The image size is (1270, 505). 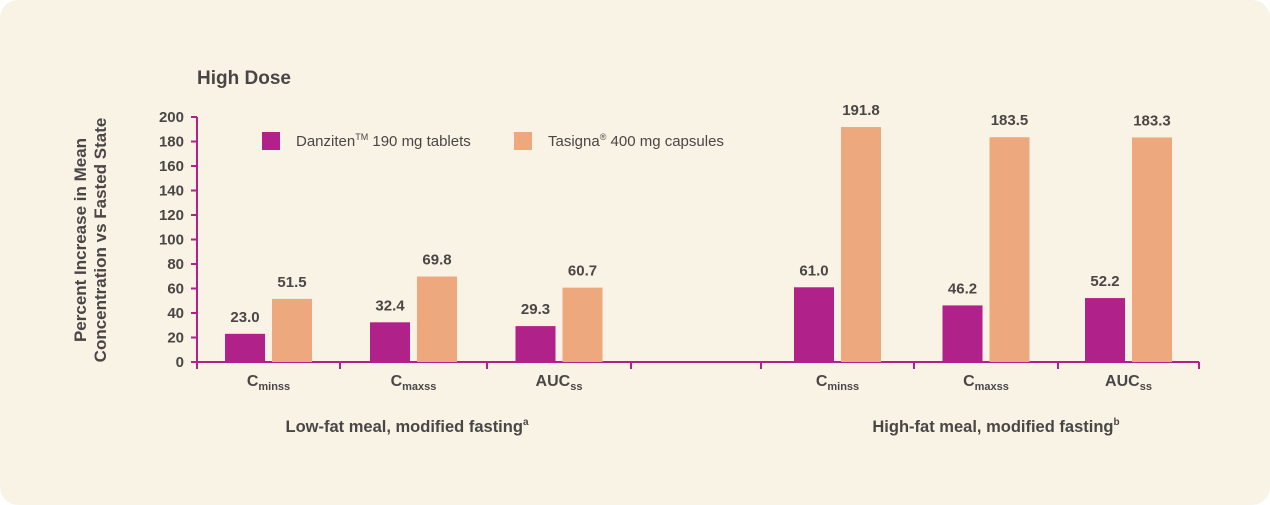 I want to click on legend-swatch-danziten, so click(x=271, y=141).